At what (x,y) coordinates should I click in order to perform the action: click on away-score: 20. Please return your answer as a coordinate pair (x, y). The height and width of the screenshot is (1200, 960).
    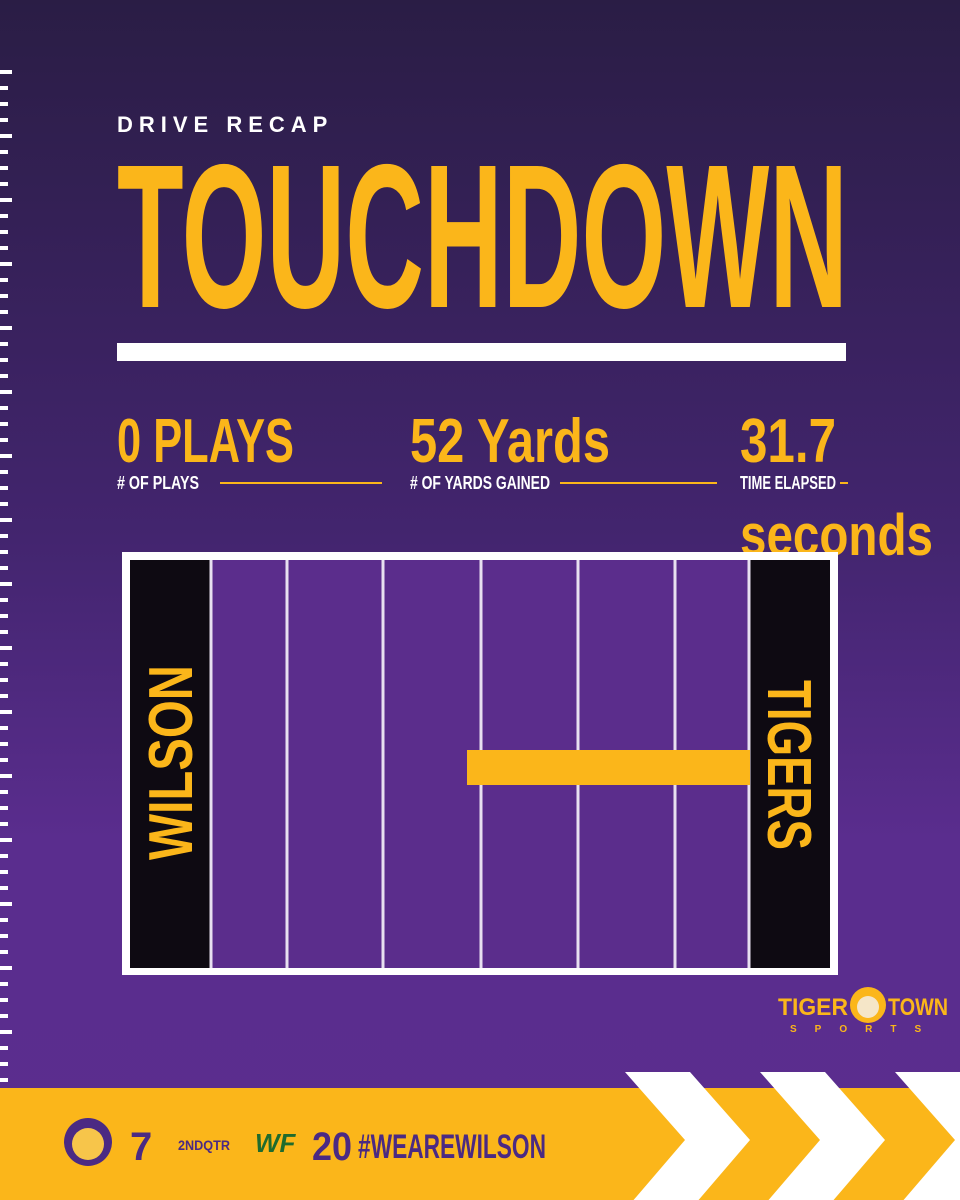
    Looking at the image, I should click on (332, 1147).